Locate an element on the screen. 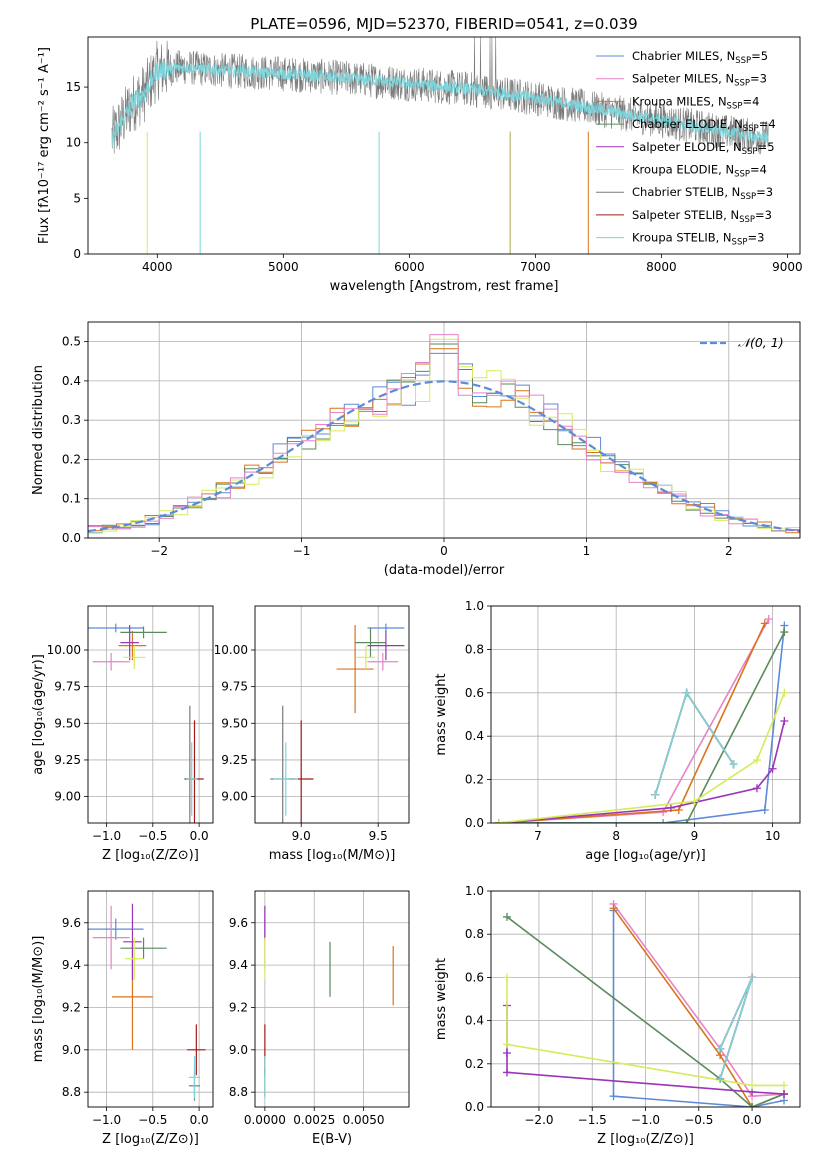  y-tick-label: 0.2 is located at coordinates (474, 780).